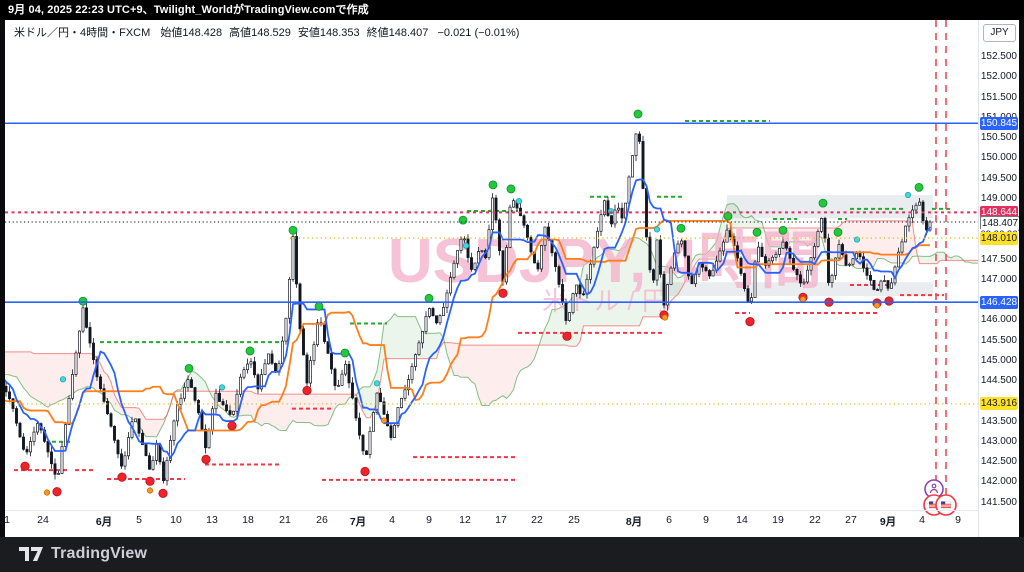 This screenshot has height=572, width=1024. What do you see at coordinates (706, 520) in the screenshot?
I see `time-tick-9: 9` at bounding box center [706, 520].